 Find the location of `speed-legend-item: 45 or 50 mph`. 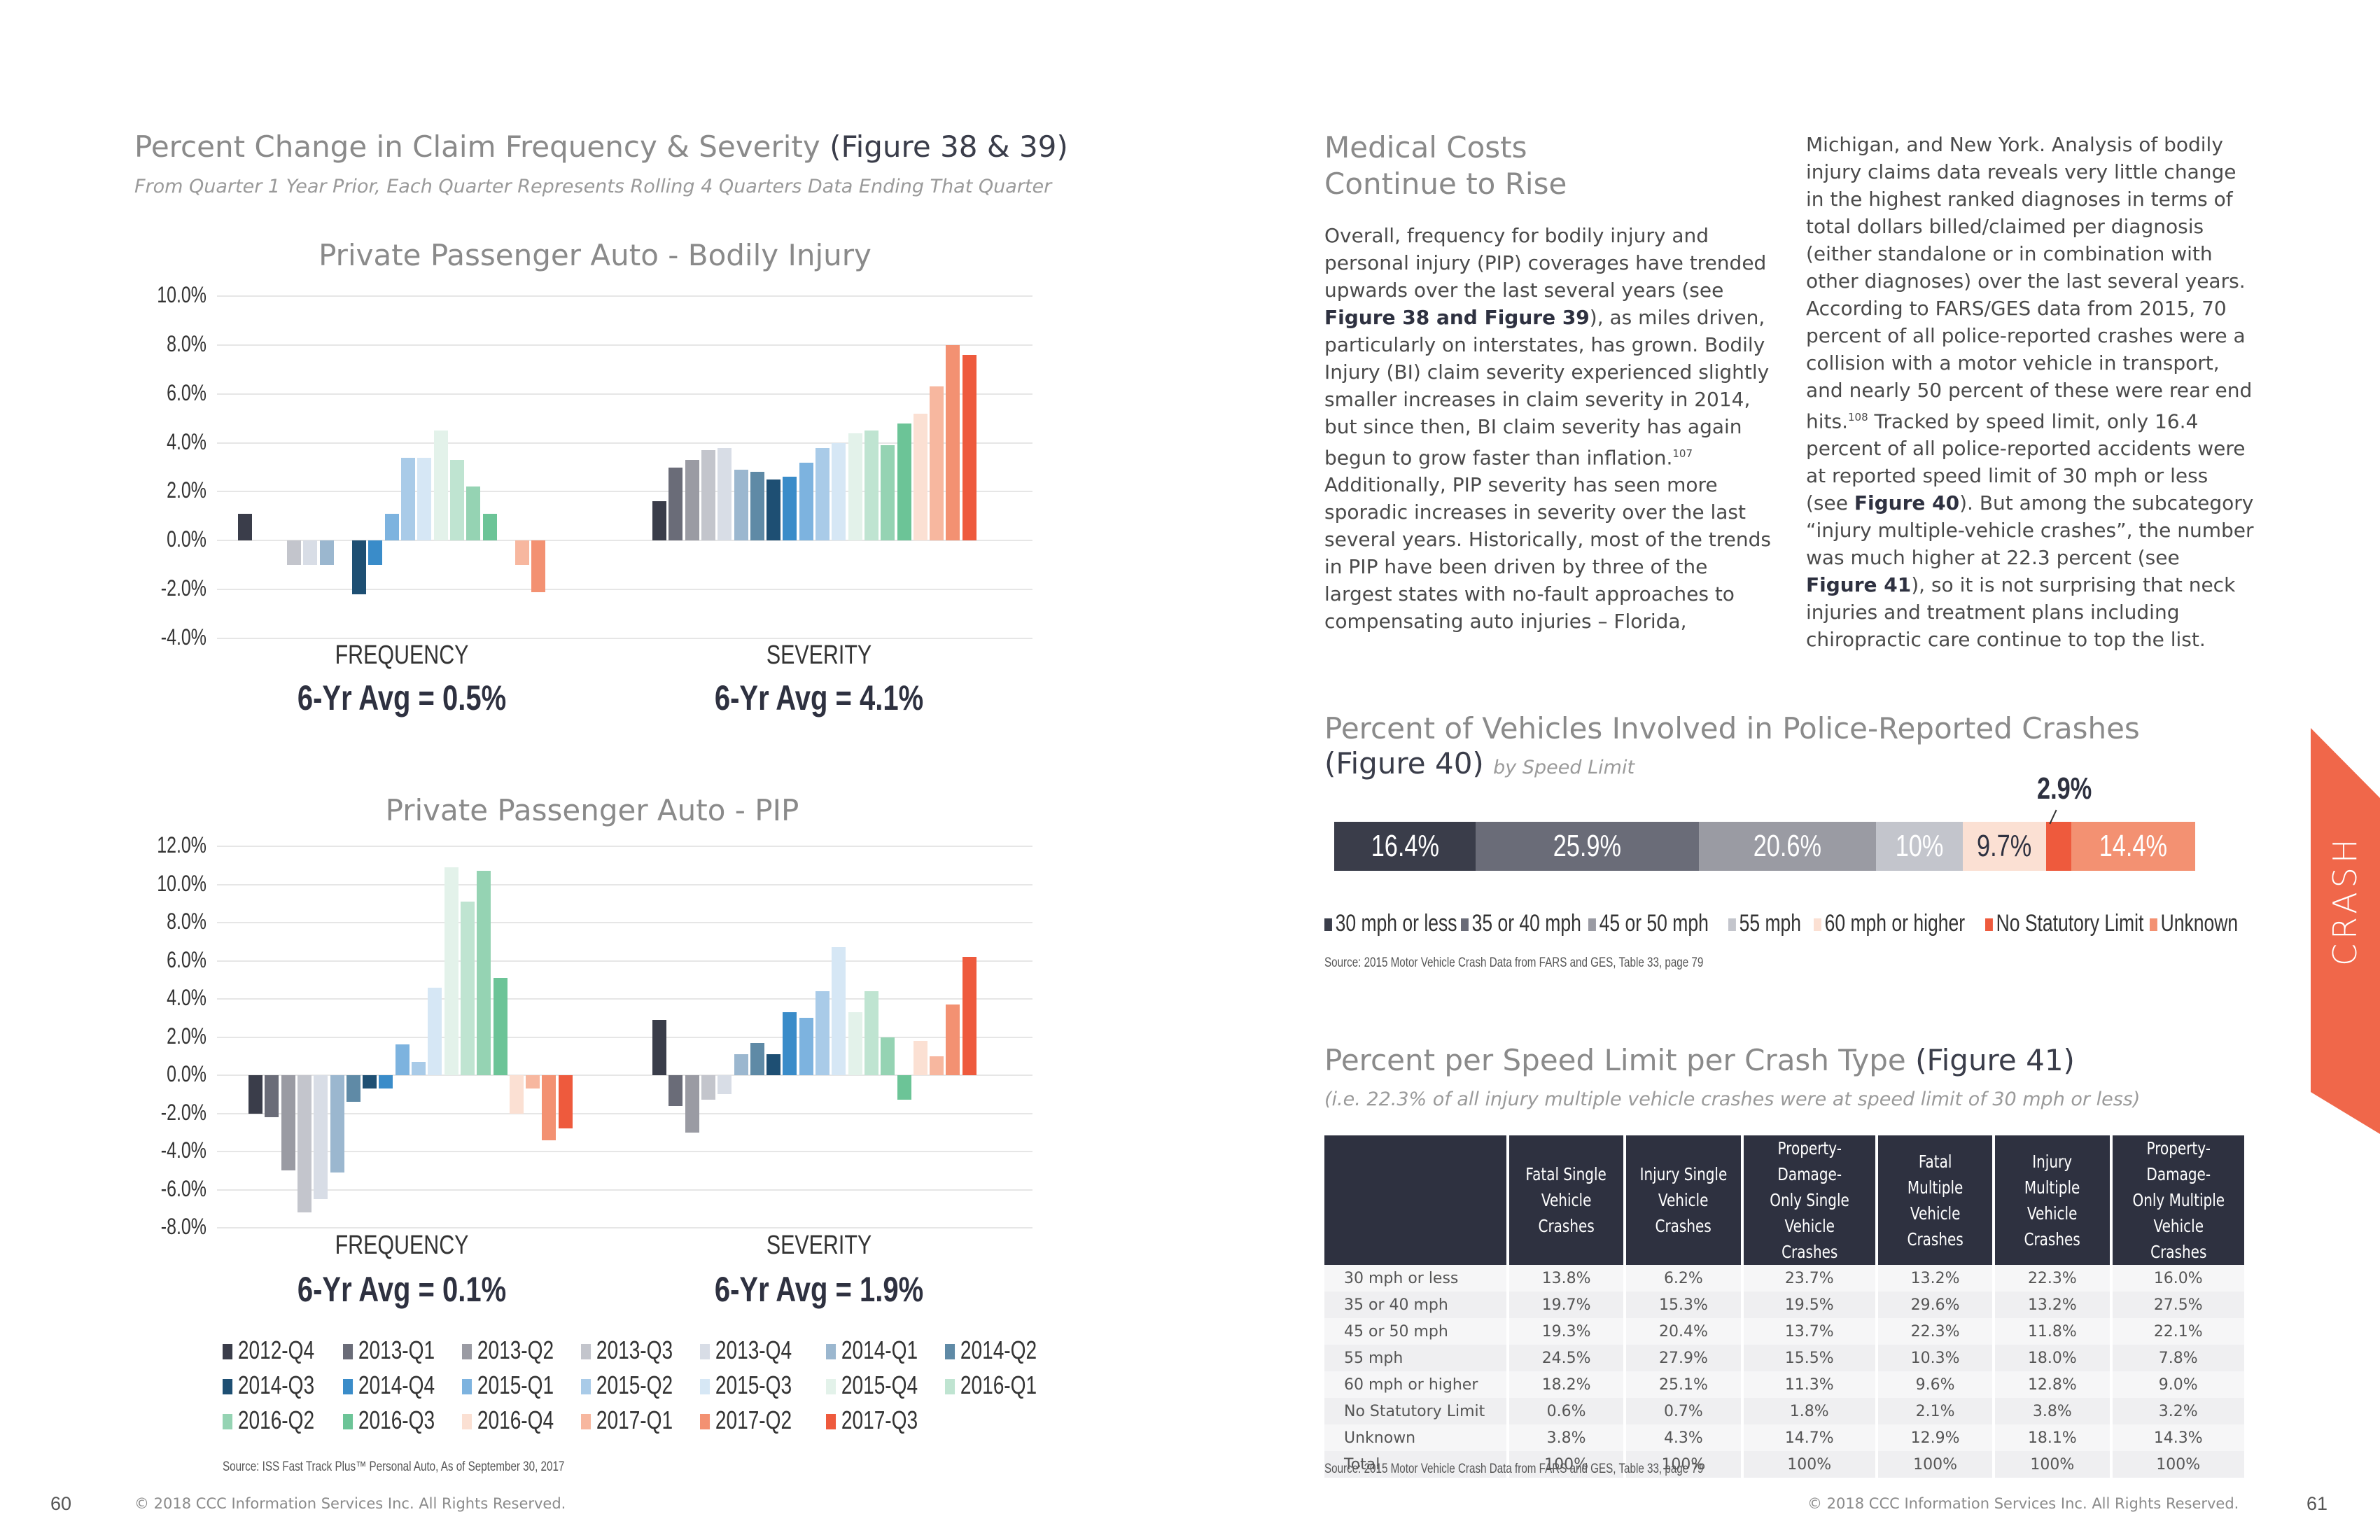

speed-legend-item: 45 or 50 mph is located at coordinates (1648, 923).